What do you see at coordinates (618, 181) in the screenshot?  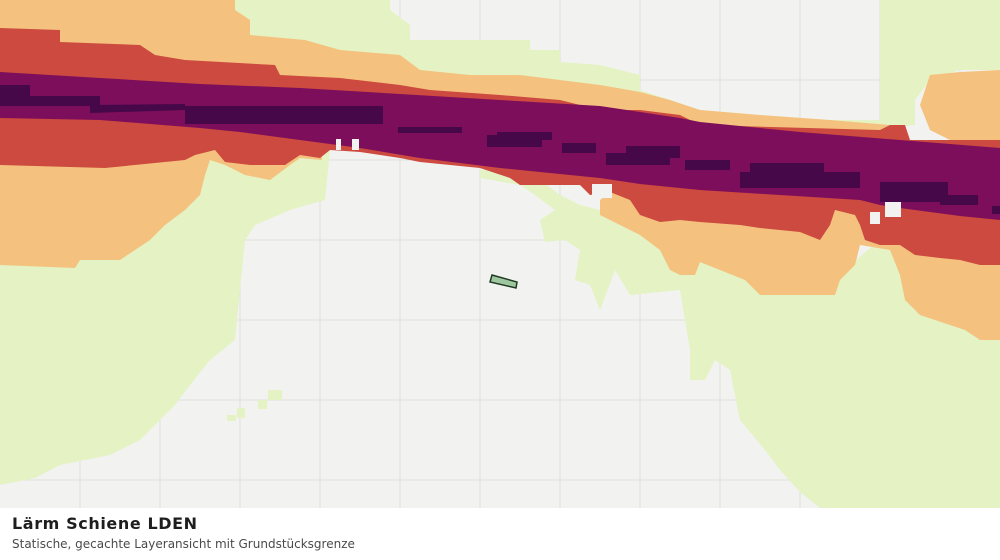 I see `map-gaps` at bounding box center [618, 181].